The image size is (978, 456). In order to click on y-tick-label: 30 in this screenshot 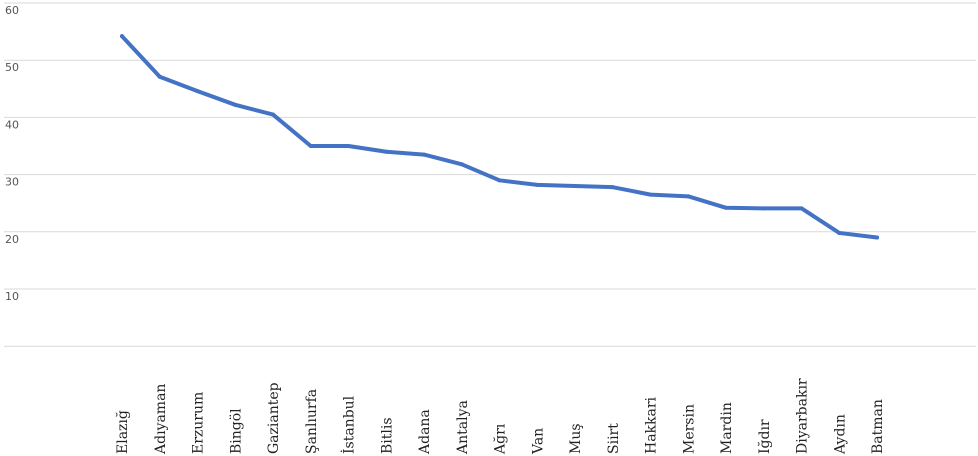, I will do `click(12, 182)`.